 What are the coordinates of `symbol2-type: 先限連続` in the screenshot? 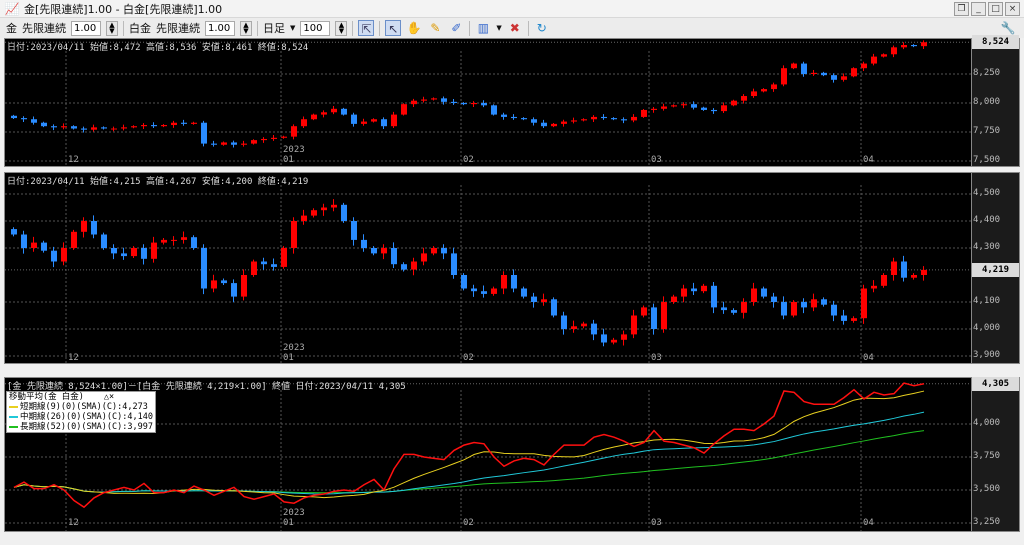 It's located at (178, 28).